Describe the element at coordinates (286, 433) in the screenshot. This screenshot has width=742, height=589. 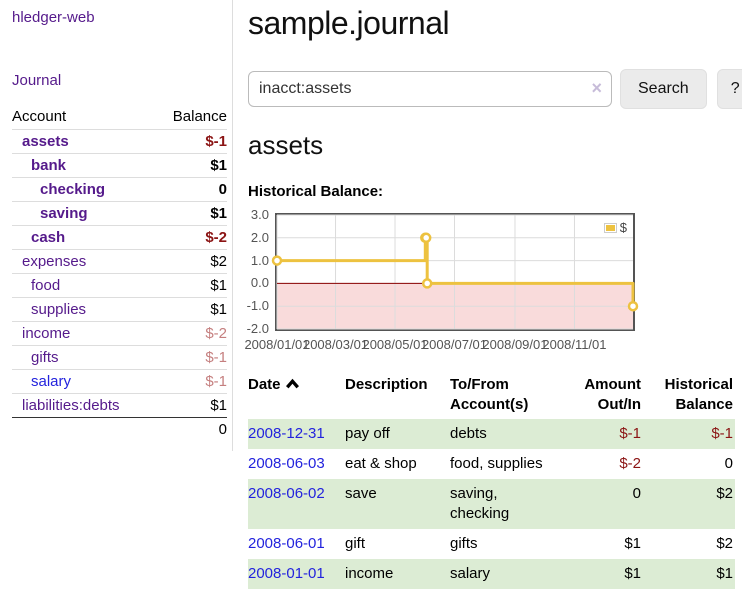
I see `transaction-date-link: 2008-12-31` at that location.